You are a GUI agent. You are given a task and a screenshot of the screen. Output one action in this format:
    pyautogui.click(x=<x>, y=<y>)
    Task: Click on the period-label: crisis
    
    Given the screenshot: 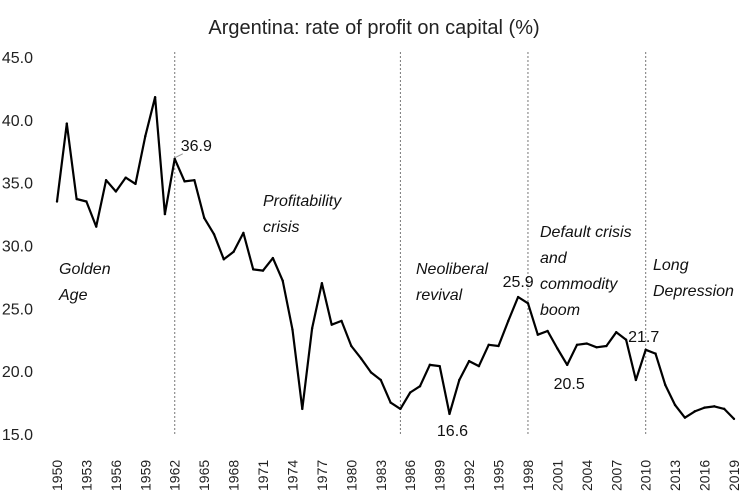 What is the action you would take?
    pyautogui.click(x=281, y=227)
    